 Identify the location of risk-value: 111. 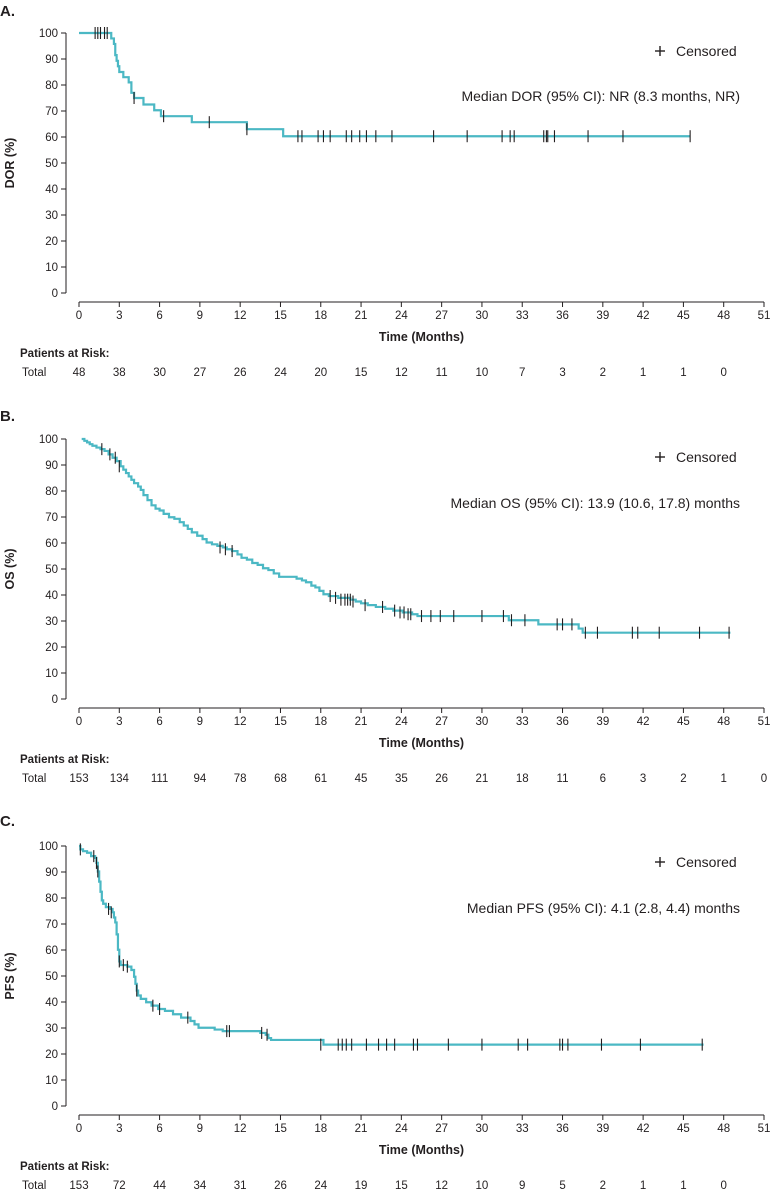
(159, 779).